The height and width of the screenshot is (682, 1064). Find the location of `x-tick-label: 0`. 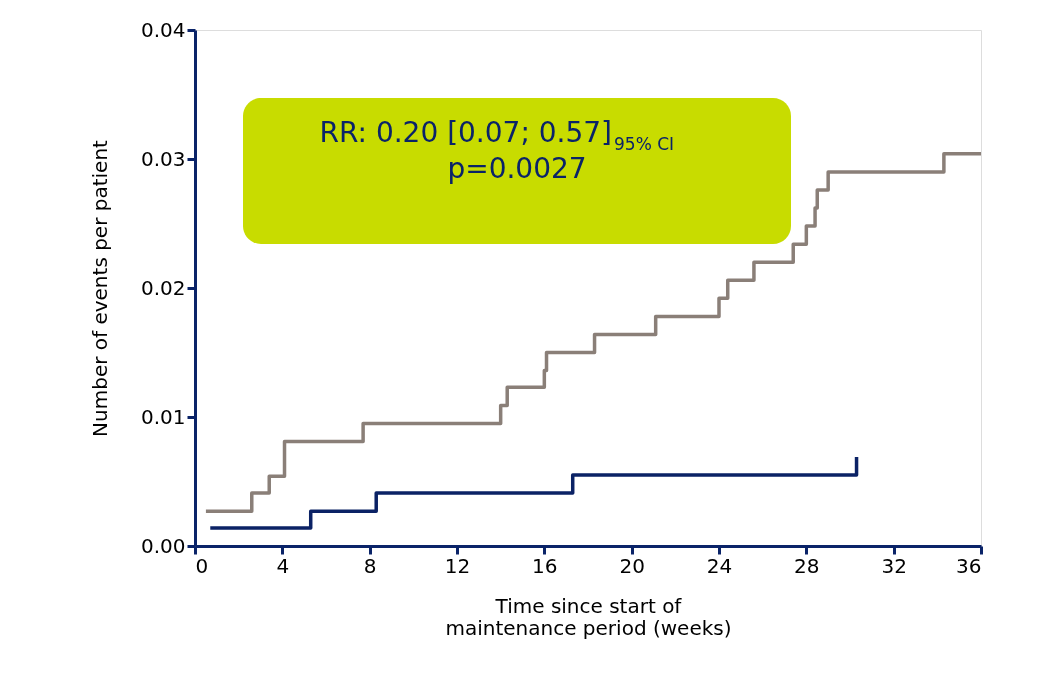

x-tick-label: 0 is located at coordinates (202, 565).